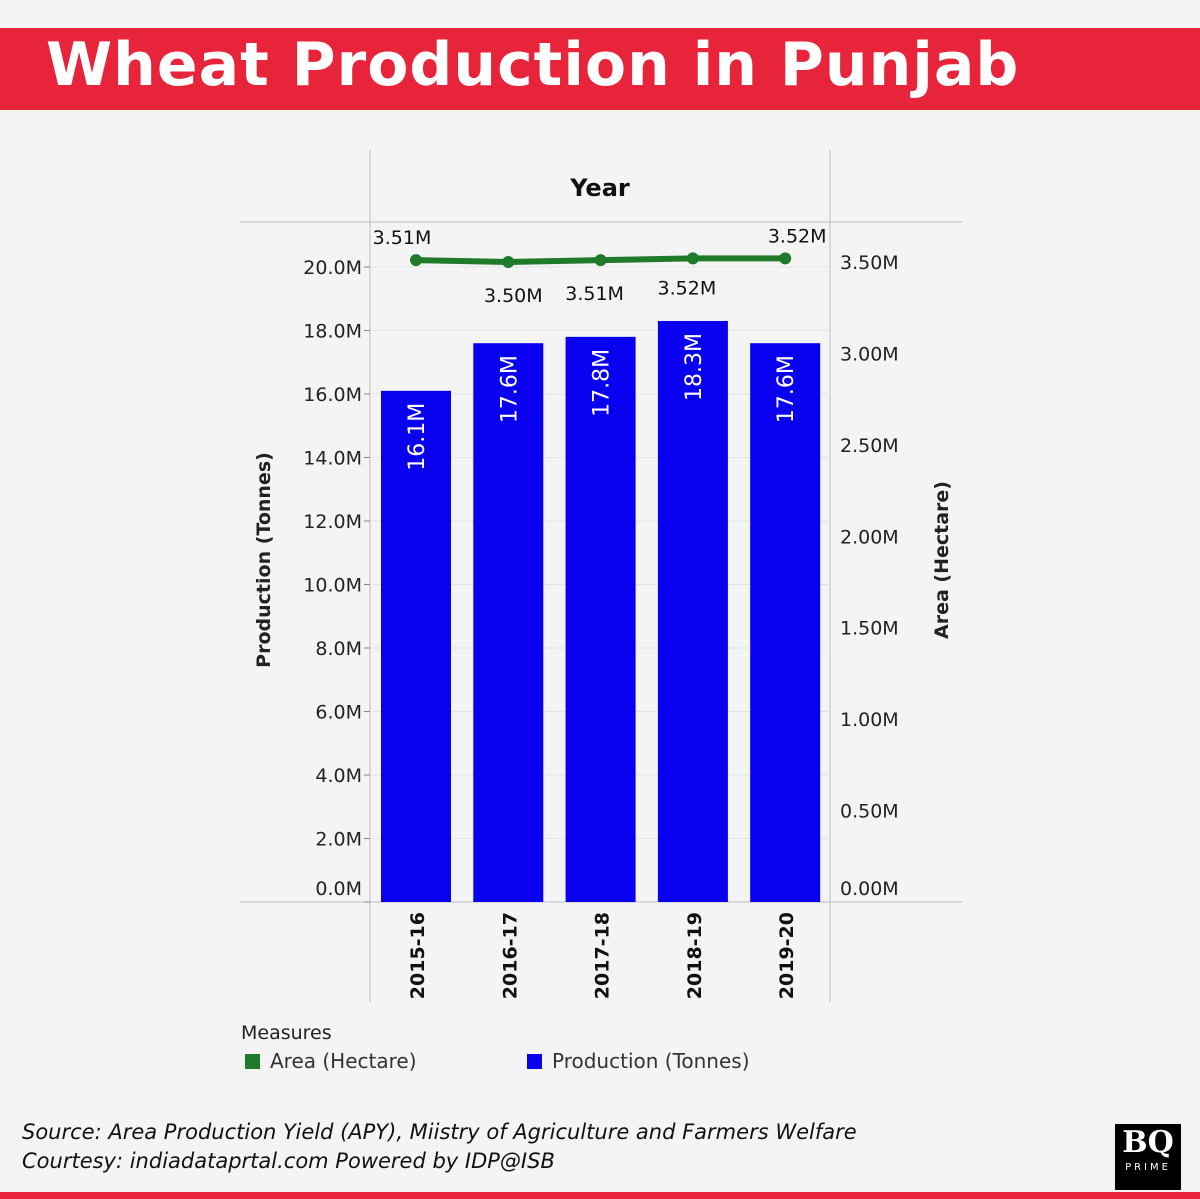 This screenshot has width=1200, height=1199. What do you see at coordinates (338, 713) in the screenshot?
I see `tick-label-left: 6.0M` at bounding box center [338, 713].